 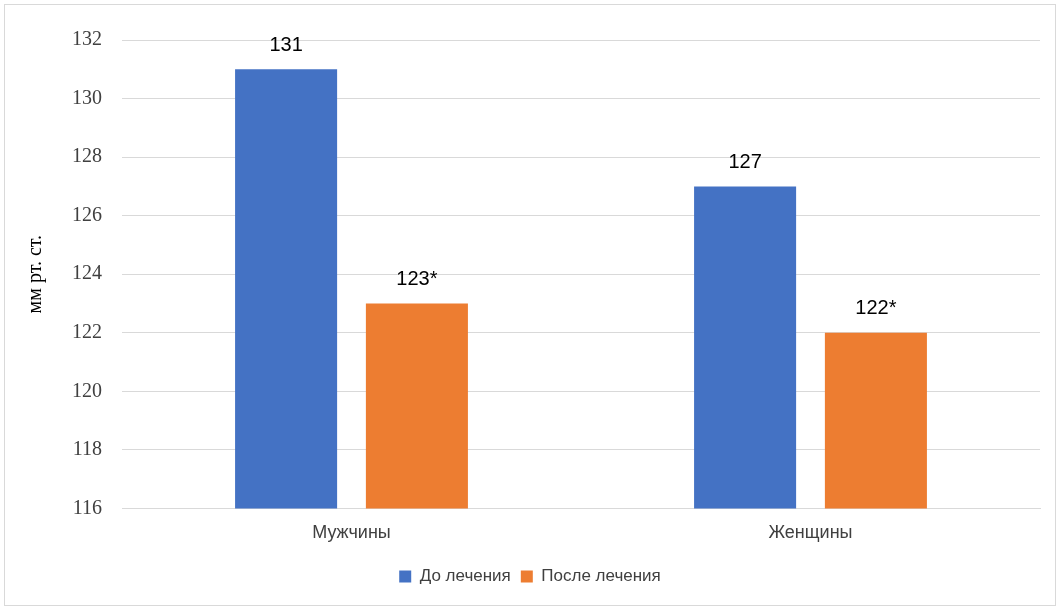 What do you see at coordinates (286, 43) in the screenshot?
I see `data-label: 131` at bounding box center [286, 43].